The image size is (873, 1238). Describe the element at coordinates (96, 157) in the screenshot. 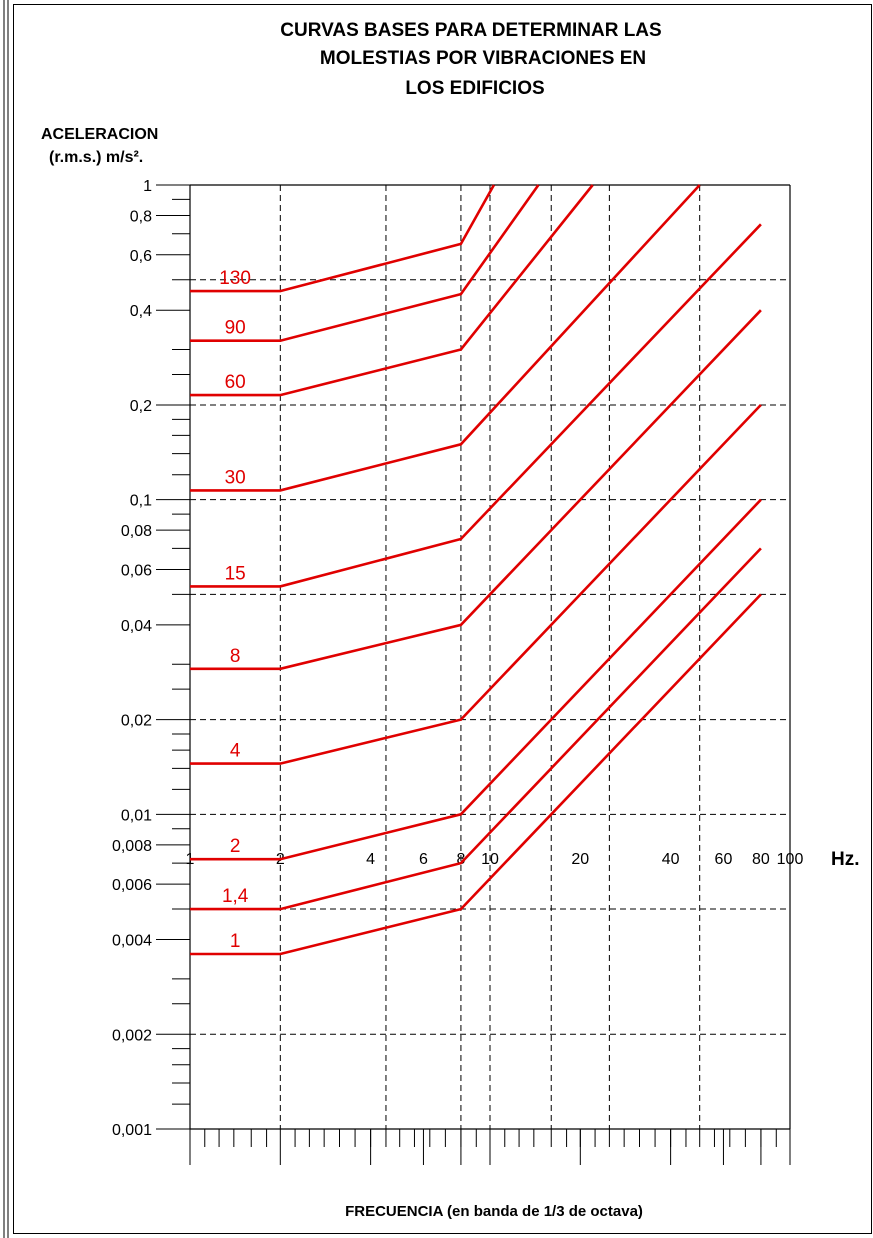

I see `y-axis-label-line-2: (r.m.s.) m/s².` at that location.